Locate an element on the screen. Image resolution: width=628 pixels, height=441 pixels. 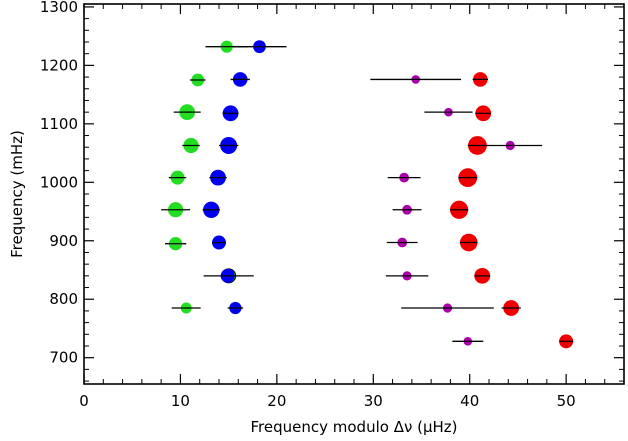
y-tick-label: 1200 is located at coordinates (59, 65).